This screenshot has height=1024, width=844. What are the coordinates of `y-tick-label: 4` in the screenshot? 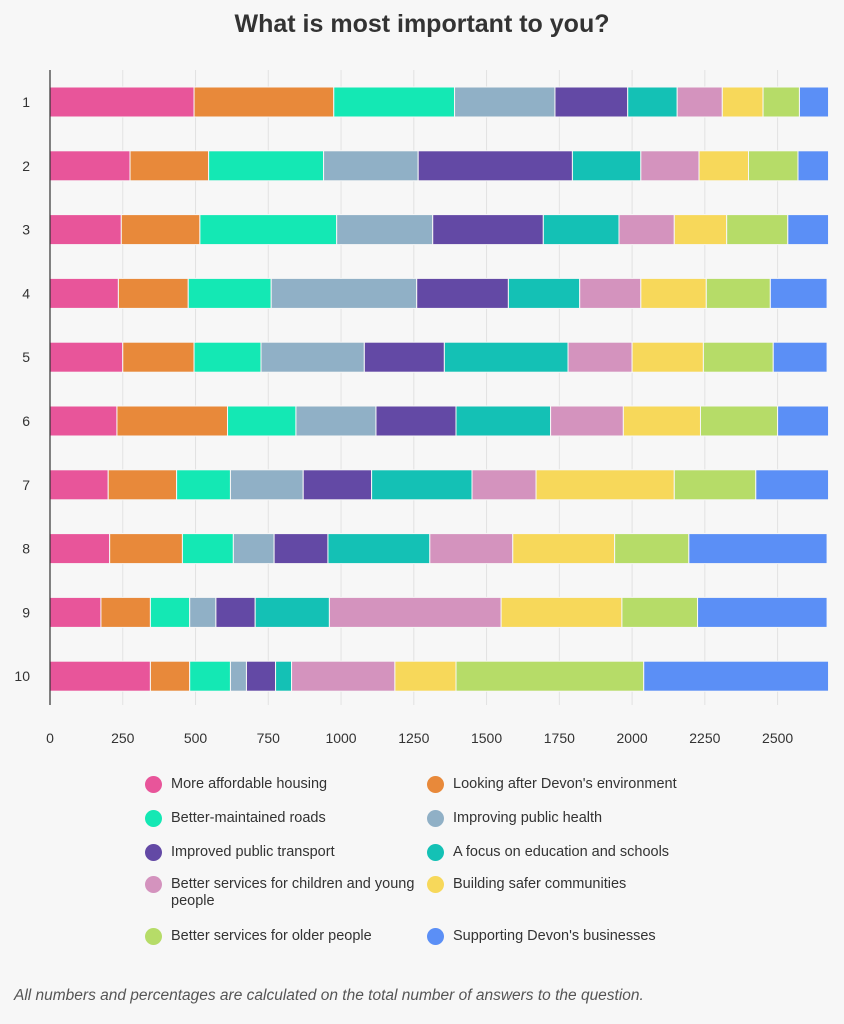 It's located at (26, 293).